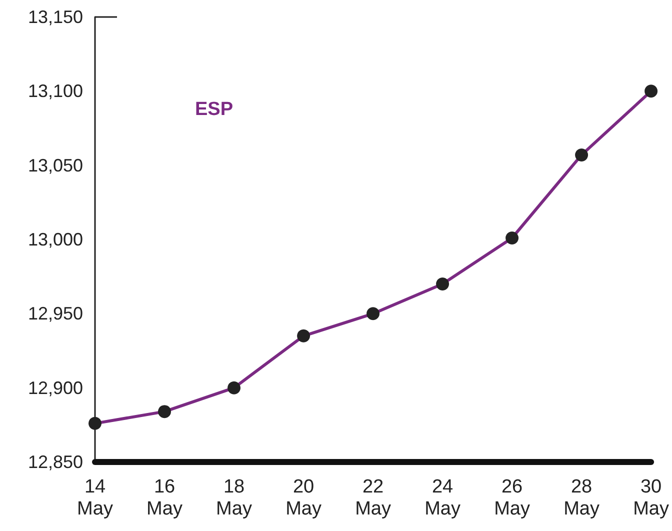  I want to click on x-tick-label: 30 May, so click(651, 498).